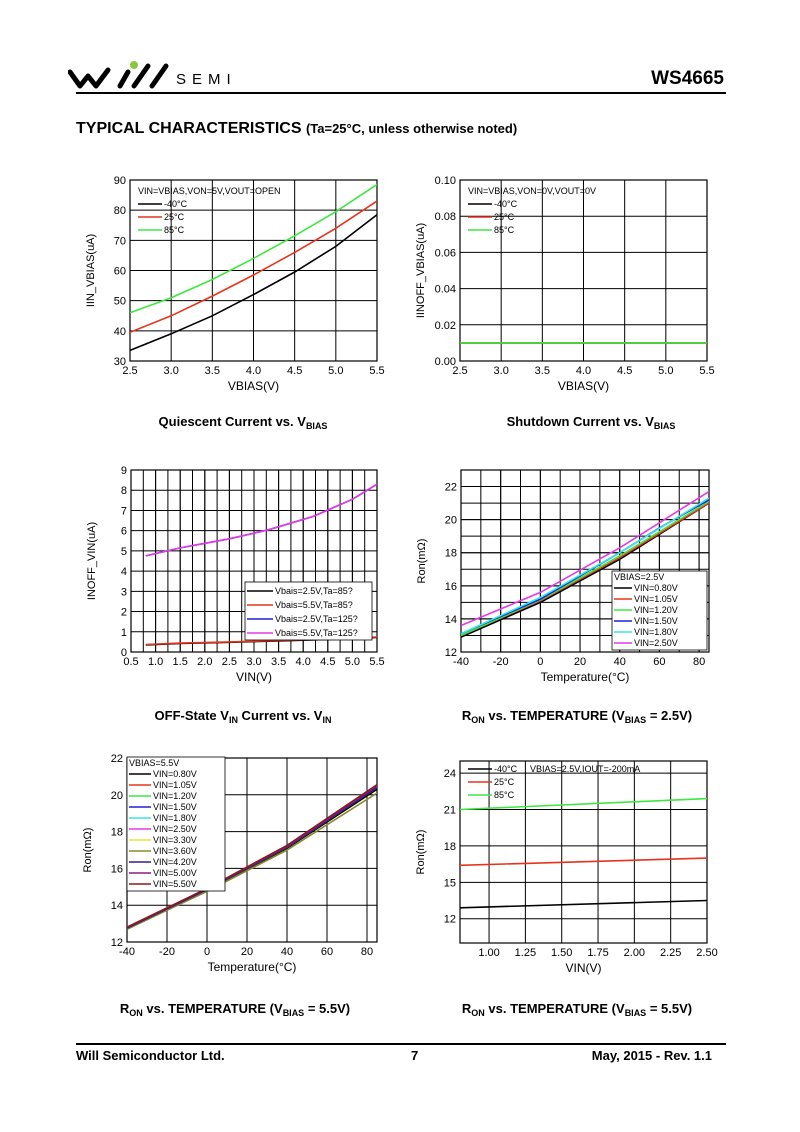  I want to click on chart-annotation-boxed: VBIAS=2.5V, so click(639, 577).